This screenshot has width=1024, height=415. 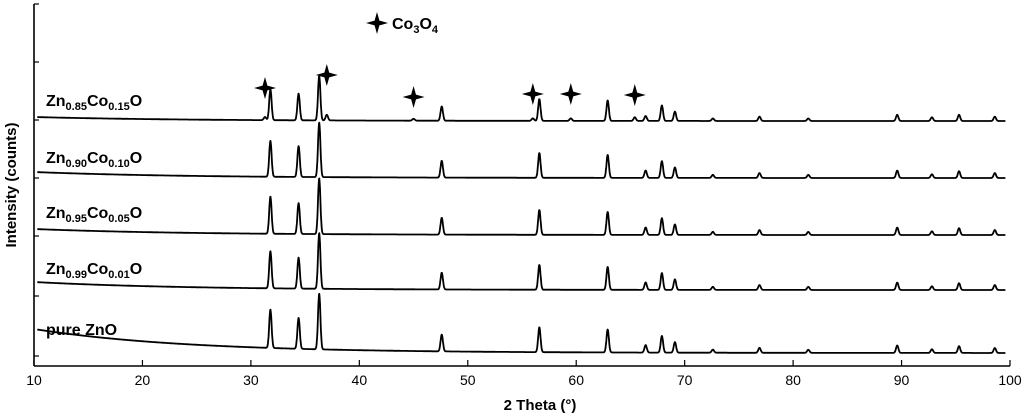 What do you see at coordinates (540, 405) in the screenshot?
I see `x-axis-title: 2 Theta (°)` at bounding box center [540, 405].